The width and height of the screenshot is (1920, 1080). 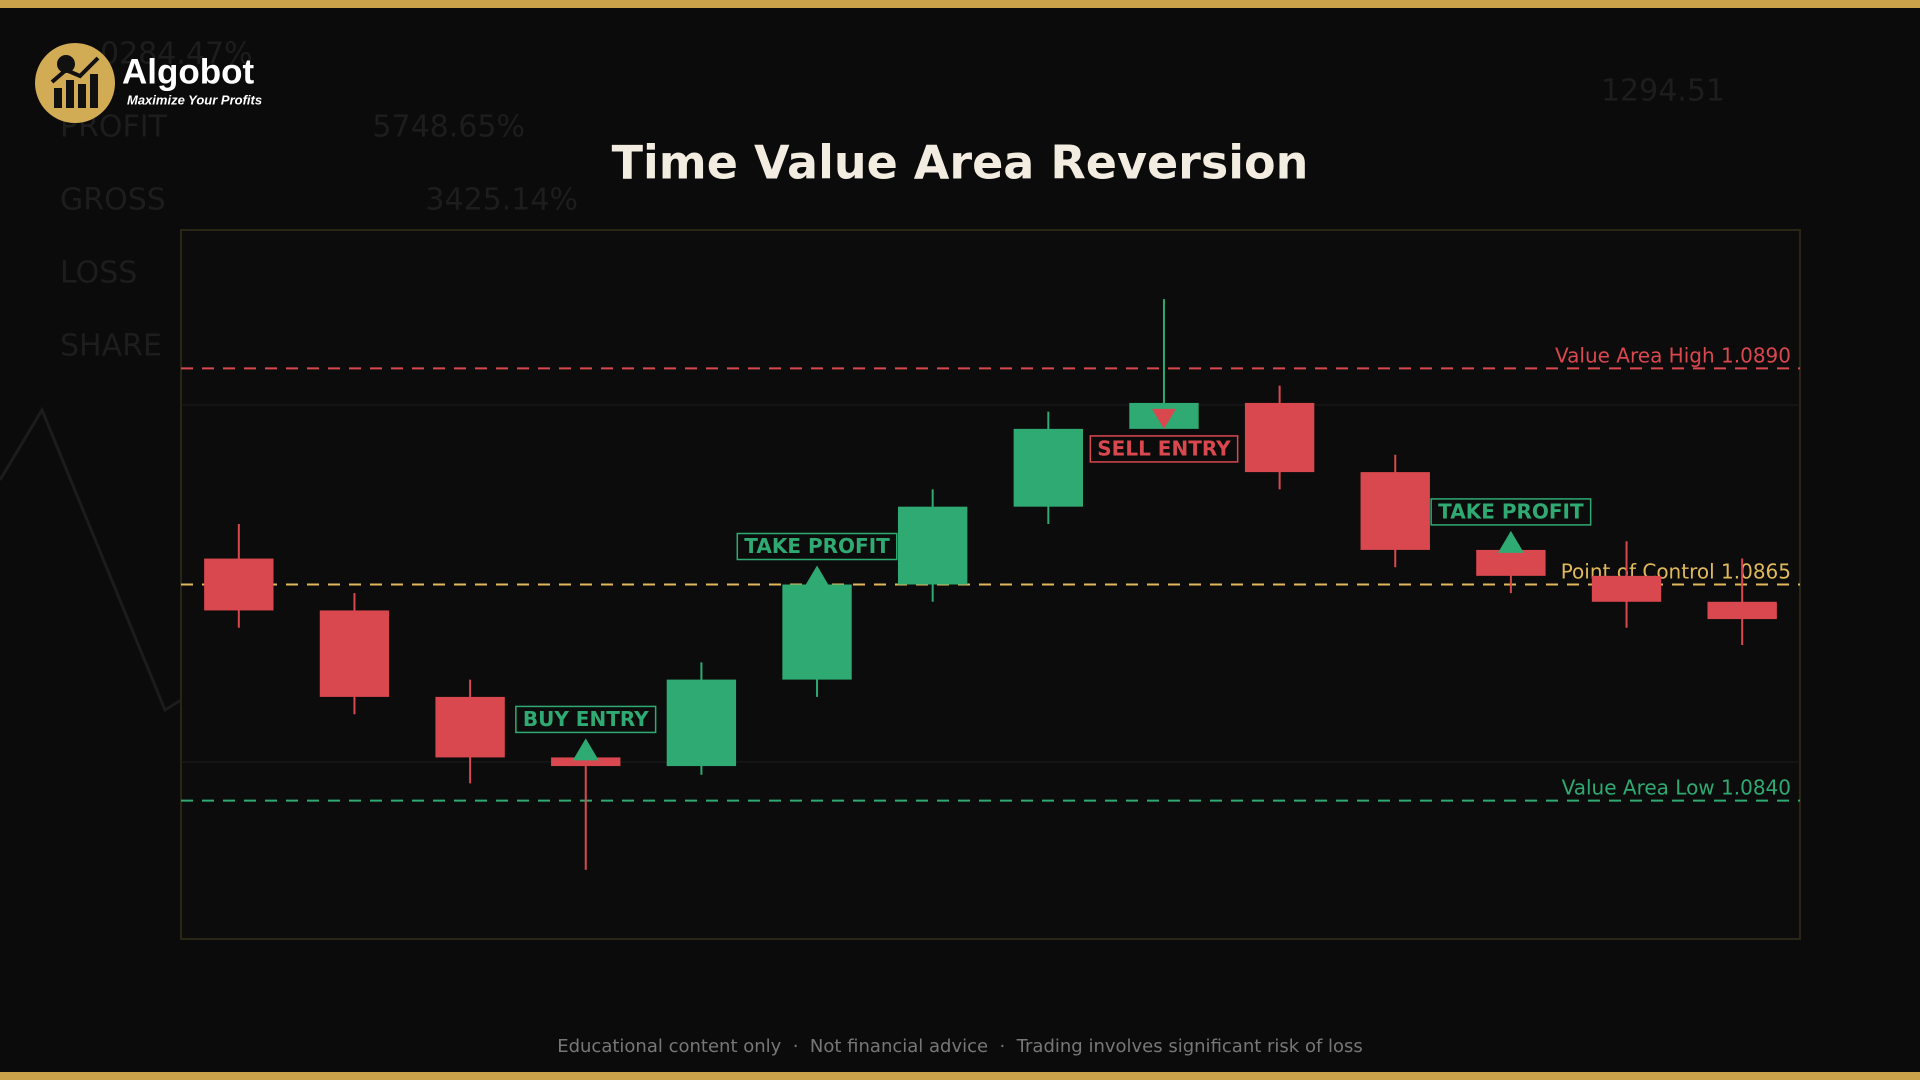 I want to click on signal-label: BUY ENTRY, so click(x=586, y=719).